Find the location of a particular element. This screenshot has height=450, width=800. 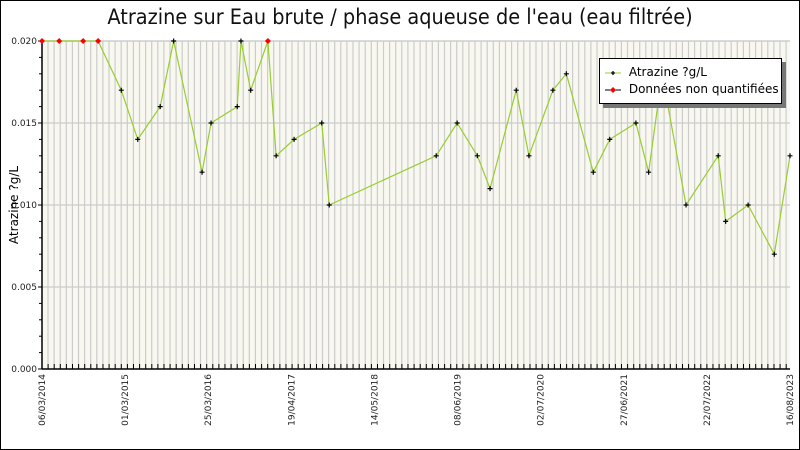

svg-text: 0.010 is located at coordinates (24, 206).